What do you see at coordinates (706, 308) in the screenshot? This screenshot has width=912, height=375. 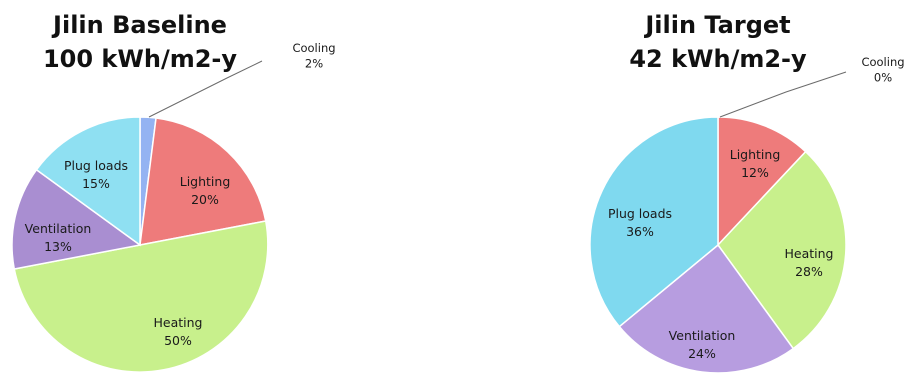 I see `target-slice-ventilation` at bounding box center [706, 308].